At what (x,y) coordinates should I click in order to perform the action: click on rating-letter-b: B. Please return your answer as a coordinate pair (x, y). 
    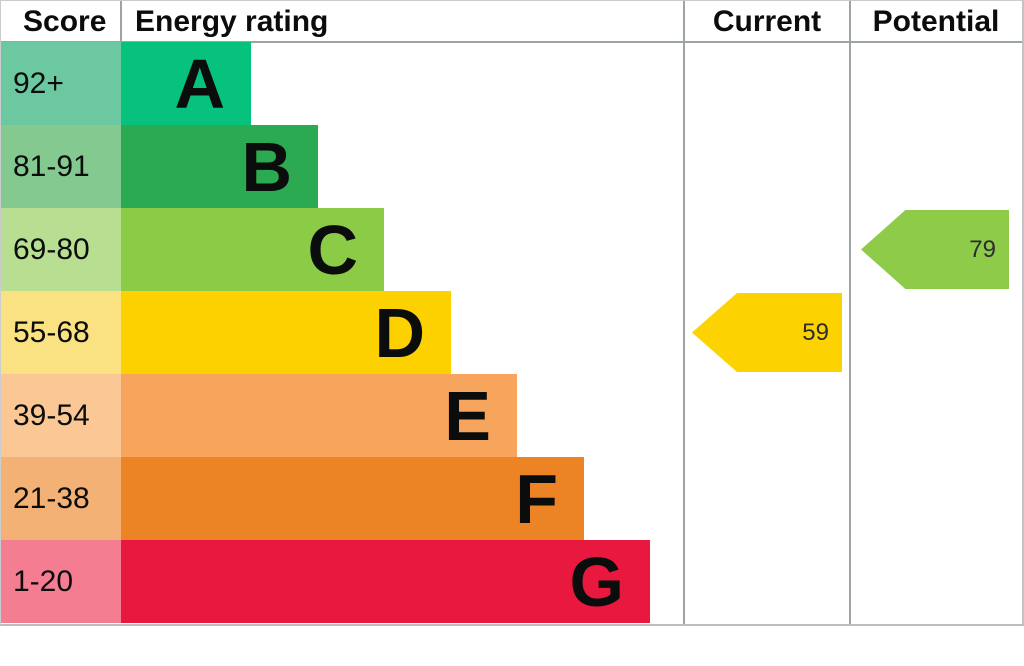
    Looking at the image, I should click on (266, 166).